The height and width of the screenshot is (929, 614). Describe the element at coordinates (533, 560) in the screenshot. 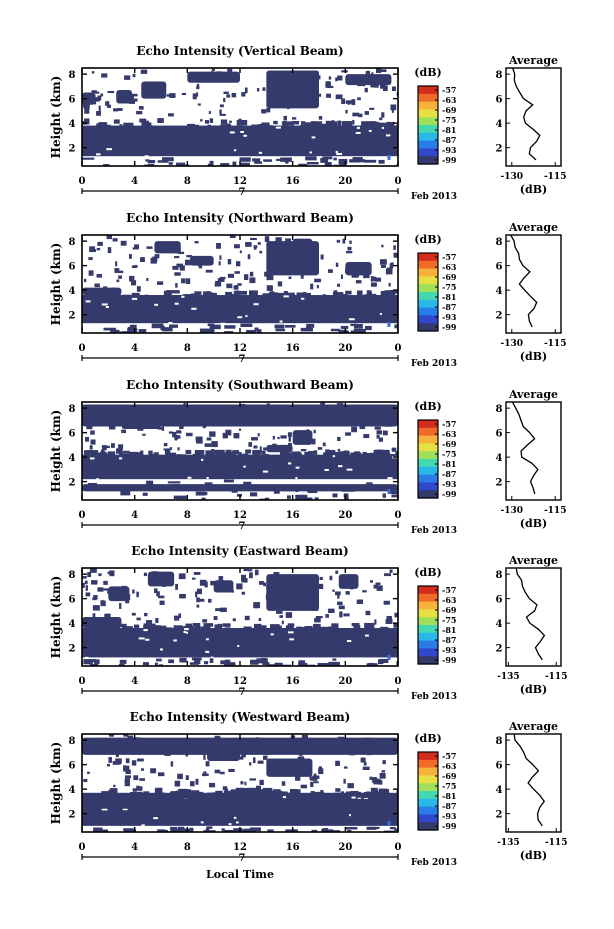

I see `profile-title: Average` at that location.